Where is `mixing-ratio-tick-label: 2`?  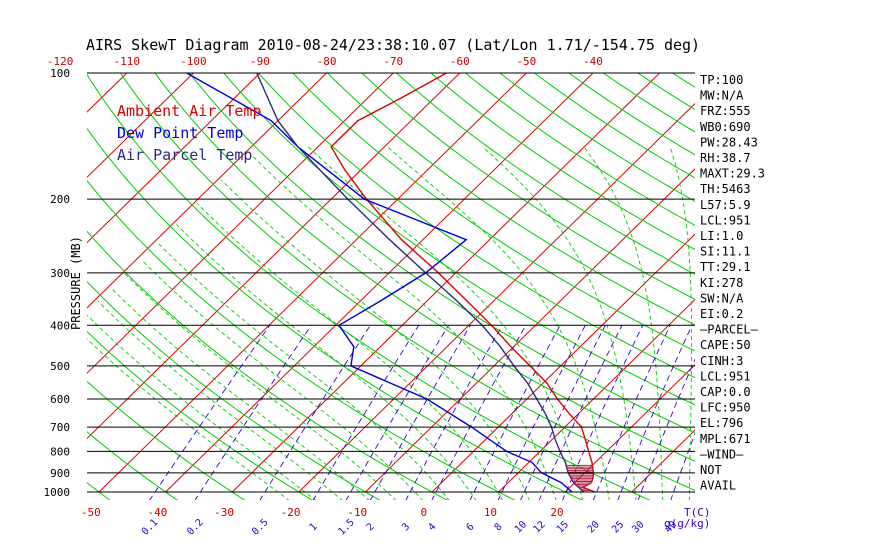 mixing-ratio-tick-label: 2 is located at coordinates (371, 527).